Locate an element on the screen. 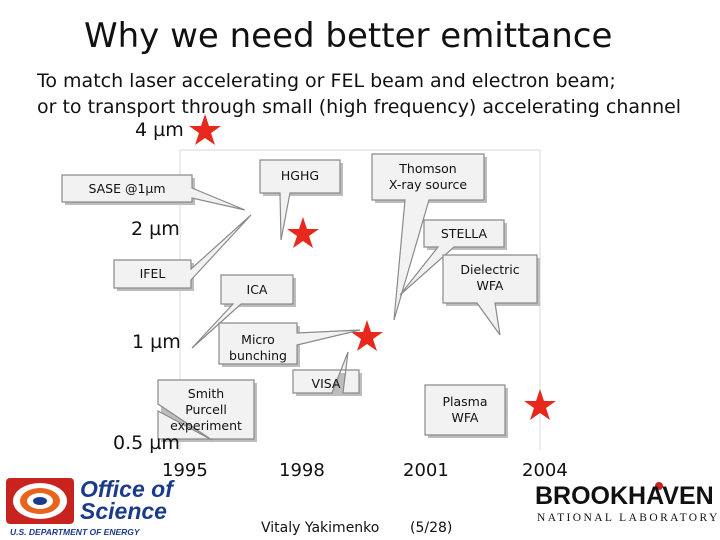 The width and height of the screenshot is (720, 540). x-label-2001: 2001 is located at coordinates (426, 470).